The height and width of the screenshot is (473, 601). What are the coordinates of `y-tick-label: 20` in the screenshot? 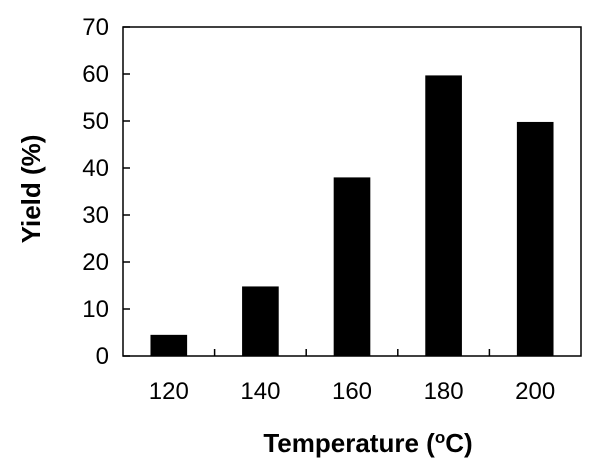 It's located at (95, 262).